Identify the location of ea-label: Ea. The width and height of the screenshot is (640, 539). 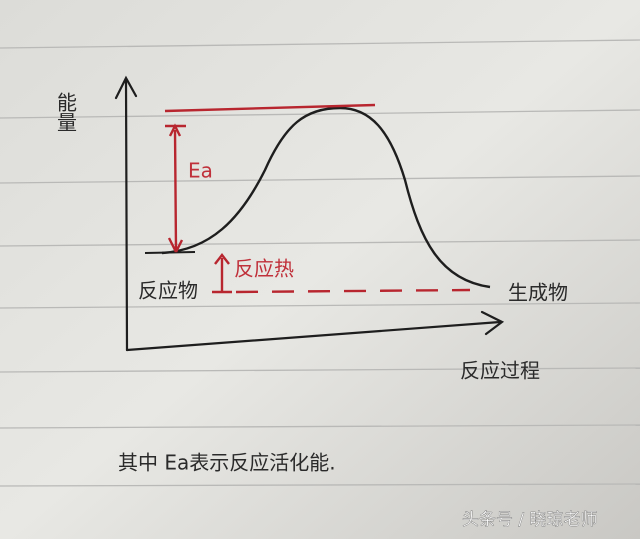
(200, 171).